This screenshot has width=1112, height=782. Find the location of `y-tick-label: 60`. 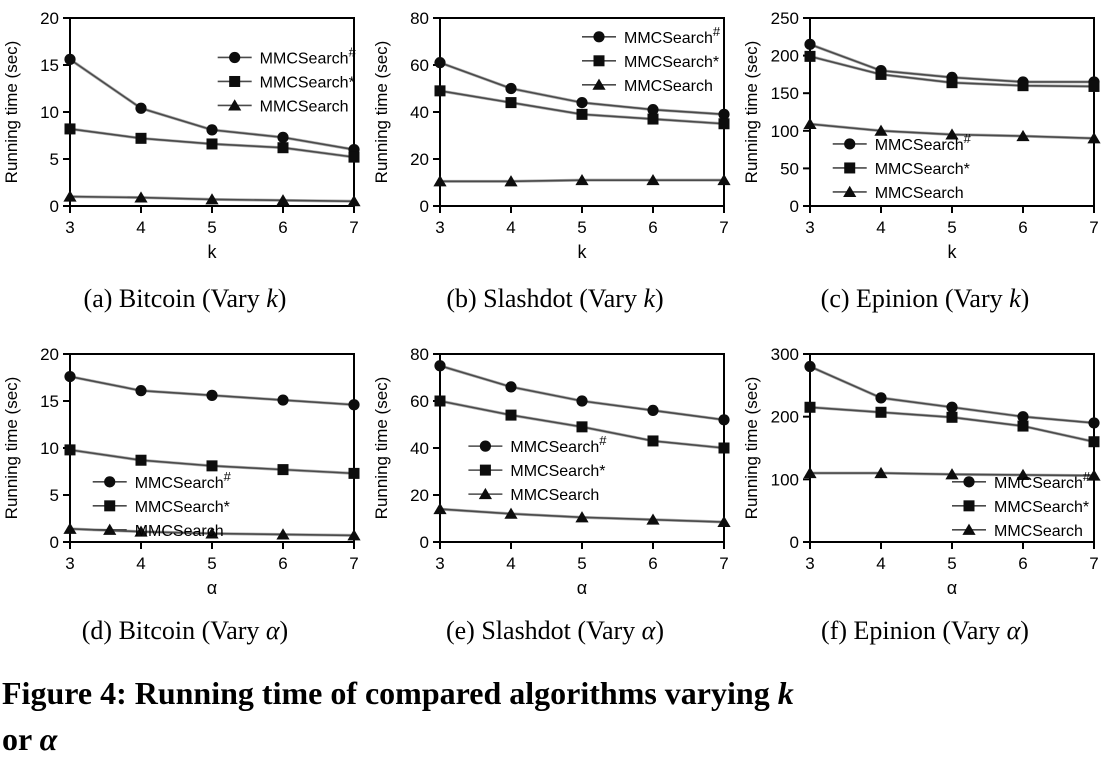

y-tick-label: 60 is located at coordinates (419, 65).